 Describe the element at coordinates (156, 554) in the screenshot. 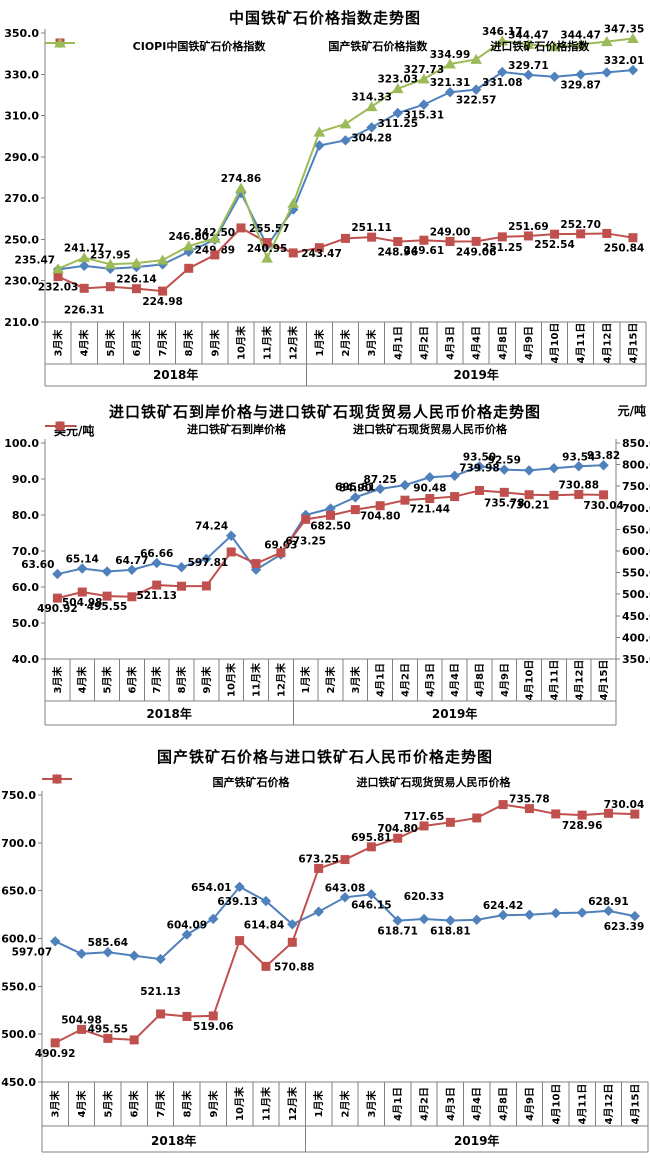

I see `svg-text: 66.66` at that location.